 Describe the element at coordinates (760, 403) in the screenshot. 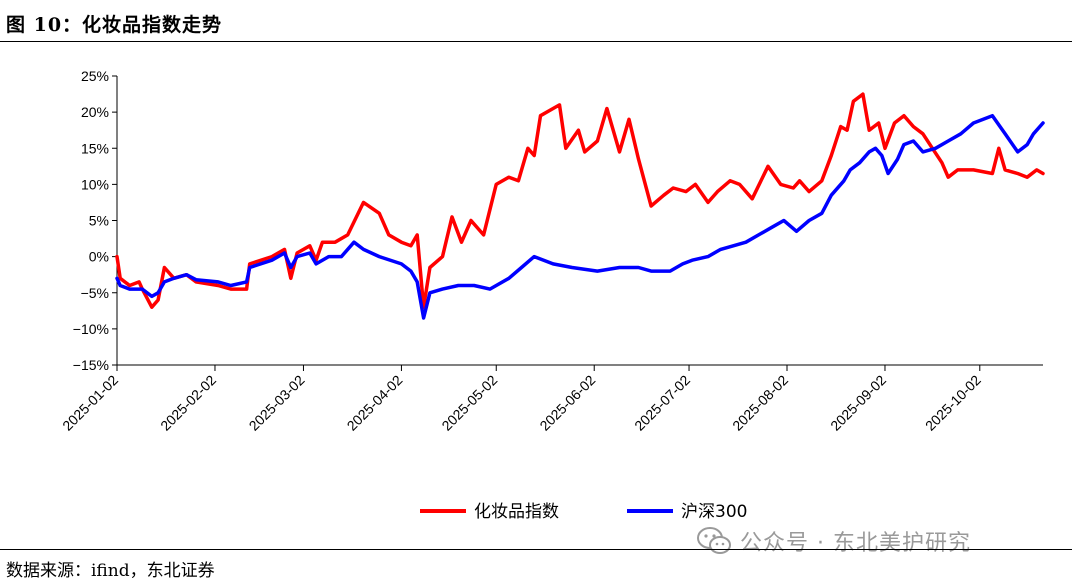

I see `x-tick-label: 2025-08-02` at that location.